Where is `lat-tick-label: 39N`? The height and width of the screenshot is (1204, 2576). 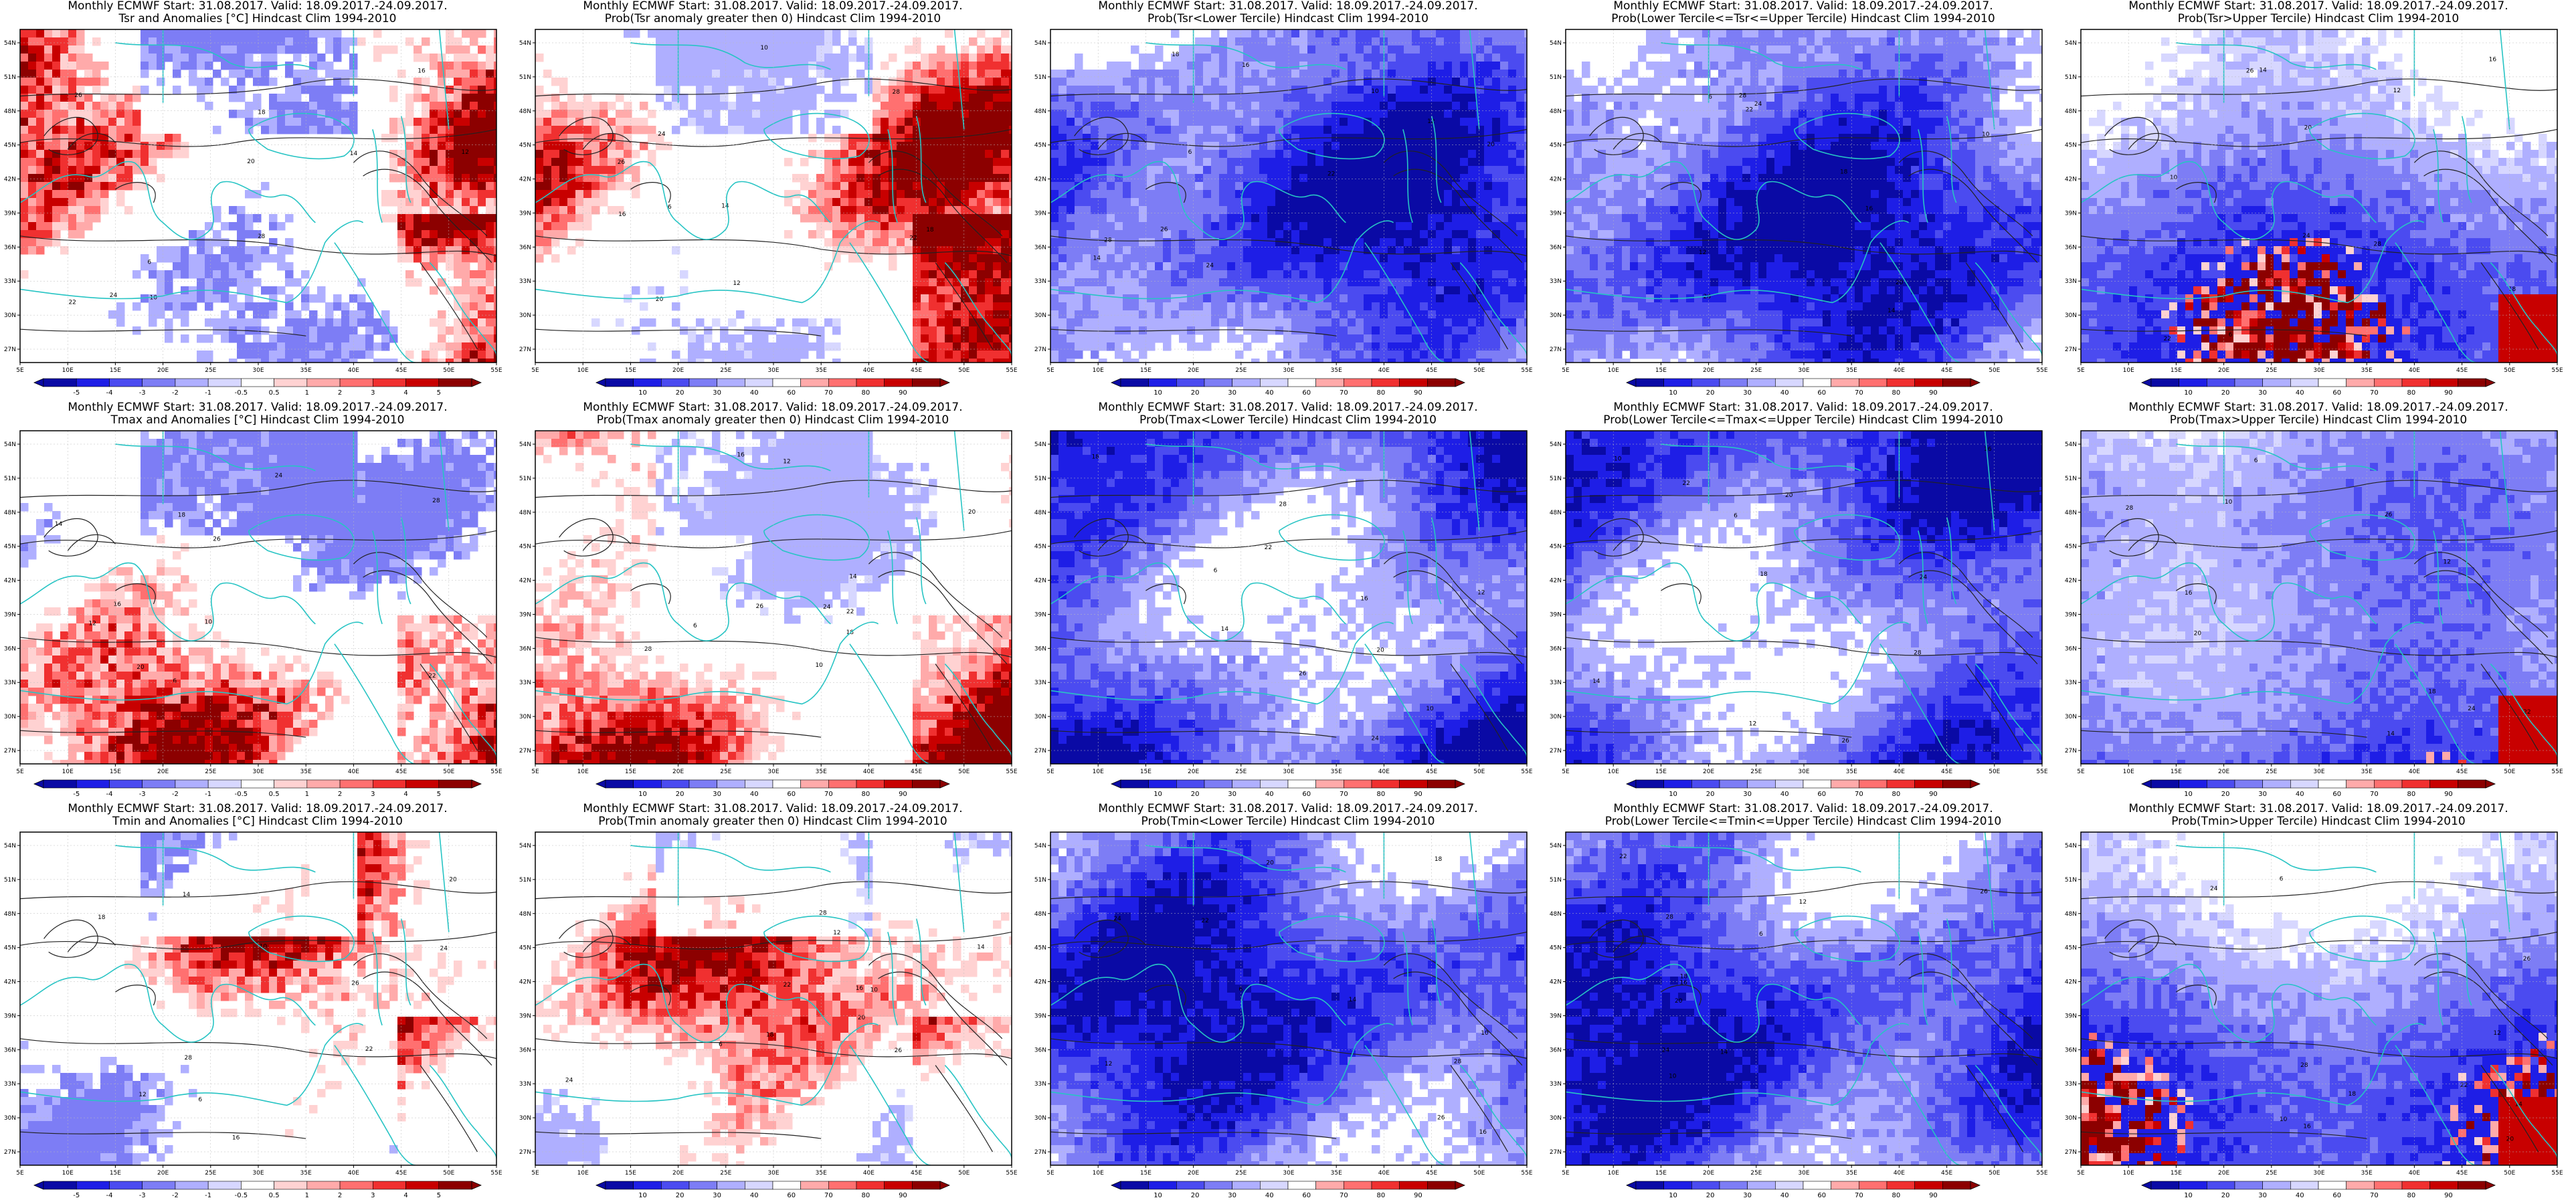 lat-tick-label: 39N is located at coordinates (1556, 1016).